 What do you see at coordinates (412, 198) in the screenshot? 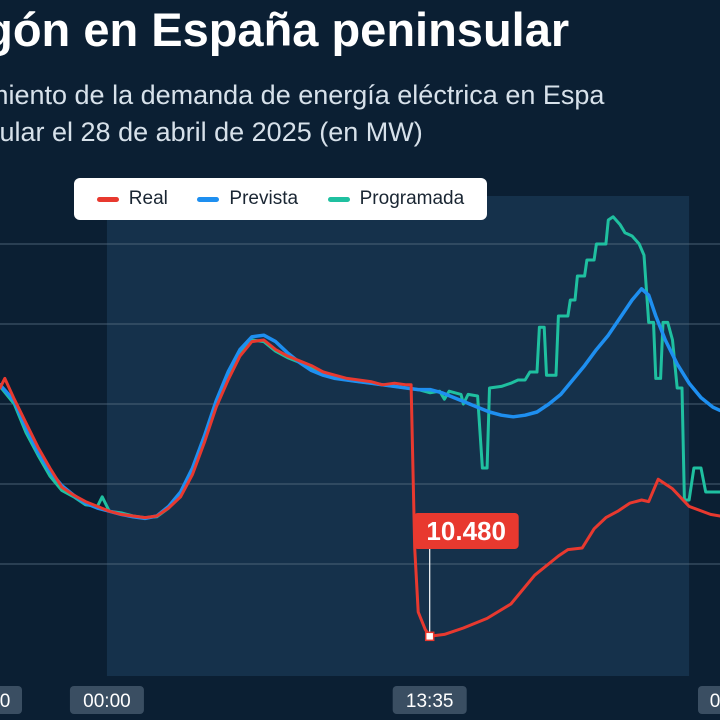
I see `legend-label-programada: Programada` at bounding box center [412, 198].